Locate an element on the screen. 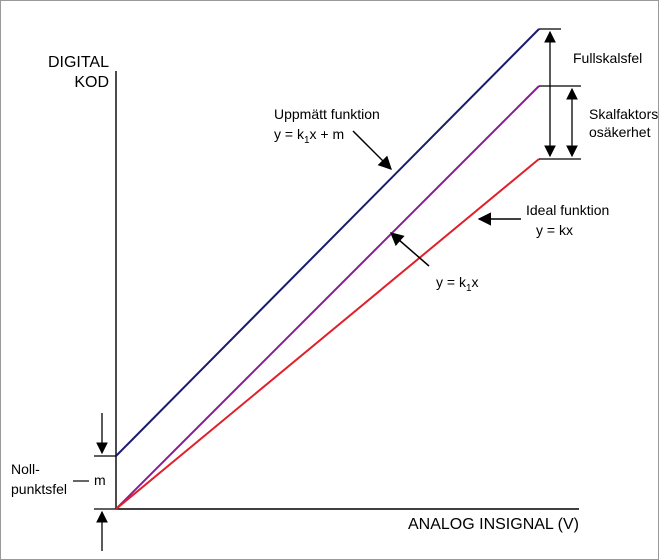  y-axis-label-line1: DIGITAL is located at coordinates (78, 62).